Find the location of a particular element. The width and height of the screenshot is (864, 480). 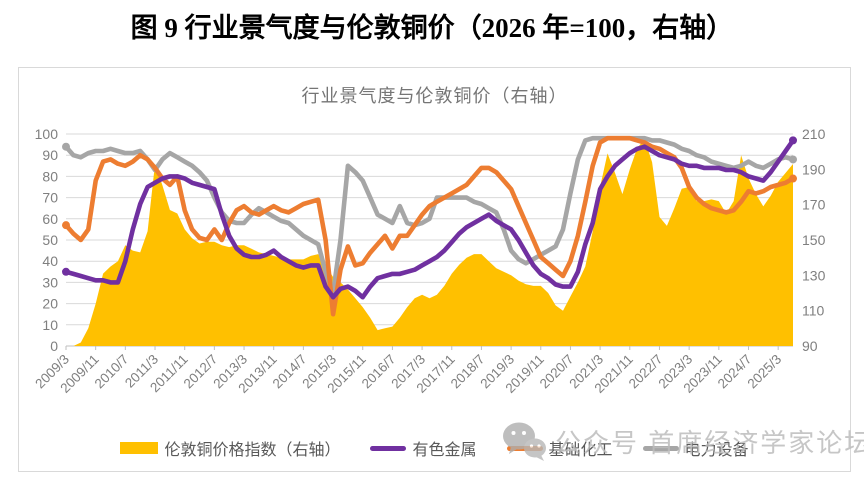

legend-label-chemicals: 基础化工 is located at coordinates (580, 450).